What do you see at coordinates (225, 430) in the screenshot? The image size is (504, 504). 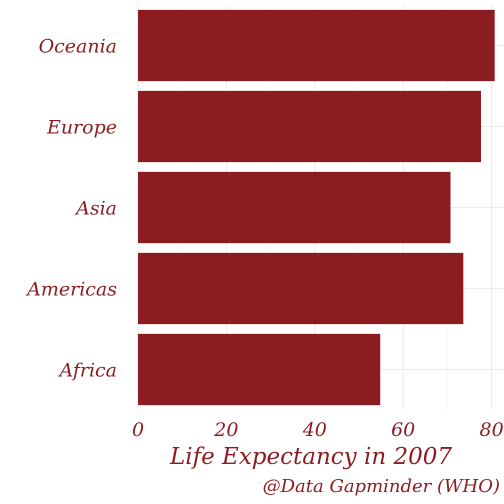 I see `x-tick-label: 20` at bounding box center [225, 430].